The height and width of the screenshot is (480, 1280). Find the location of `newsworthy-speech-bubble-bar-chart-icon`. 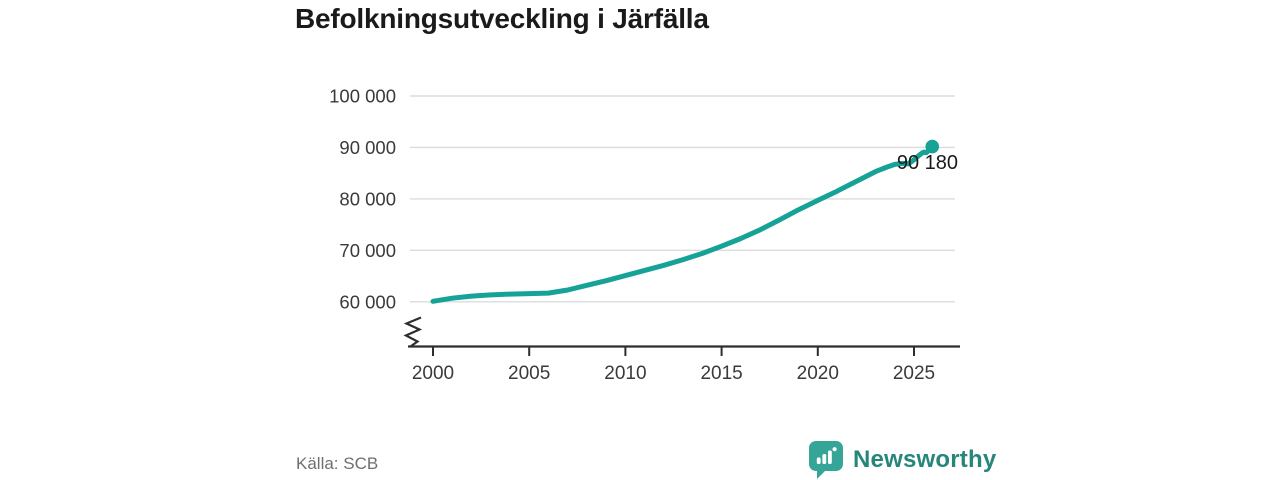

newsworthy-speech-bubble-bar-chart-icon is located at coordinates (826, 460).